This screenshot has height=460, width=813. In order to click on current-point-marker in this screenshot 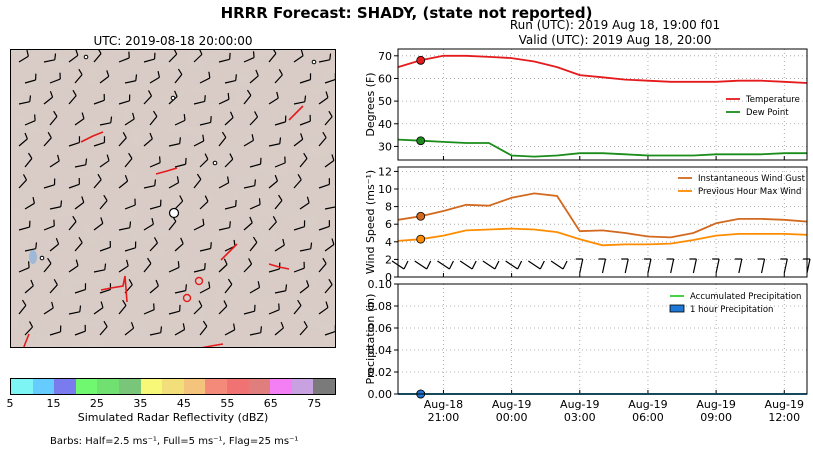, I will do `click(421, 239)`.